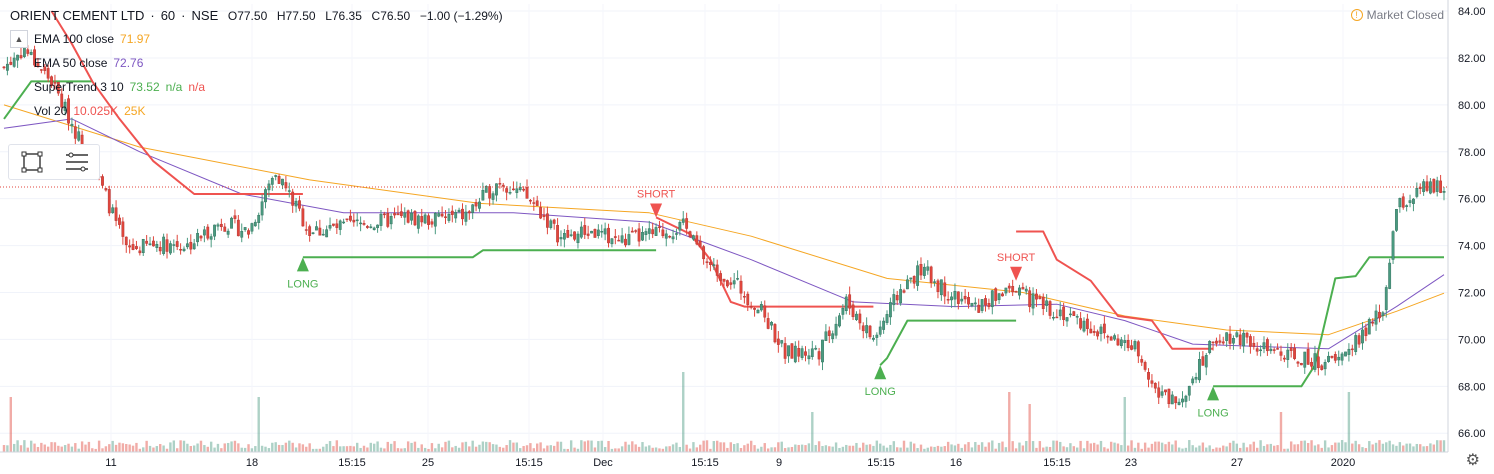 This screenshot has width=1494, height=474. Describe the element at coordinates (31, 162) in the screenshot. I see `rectangle-tool` at that location.